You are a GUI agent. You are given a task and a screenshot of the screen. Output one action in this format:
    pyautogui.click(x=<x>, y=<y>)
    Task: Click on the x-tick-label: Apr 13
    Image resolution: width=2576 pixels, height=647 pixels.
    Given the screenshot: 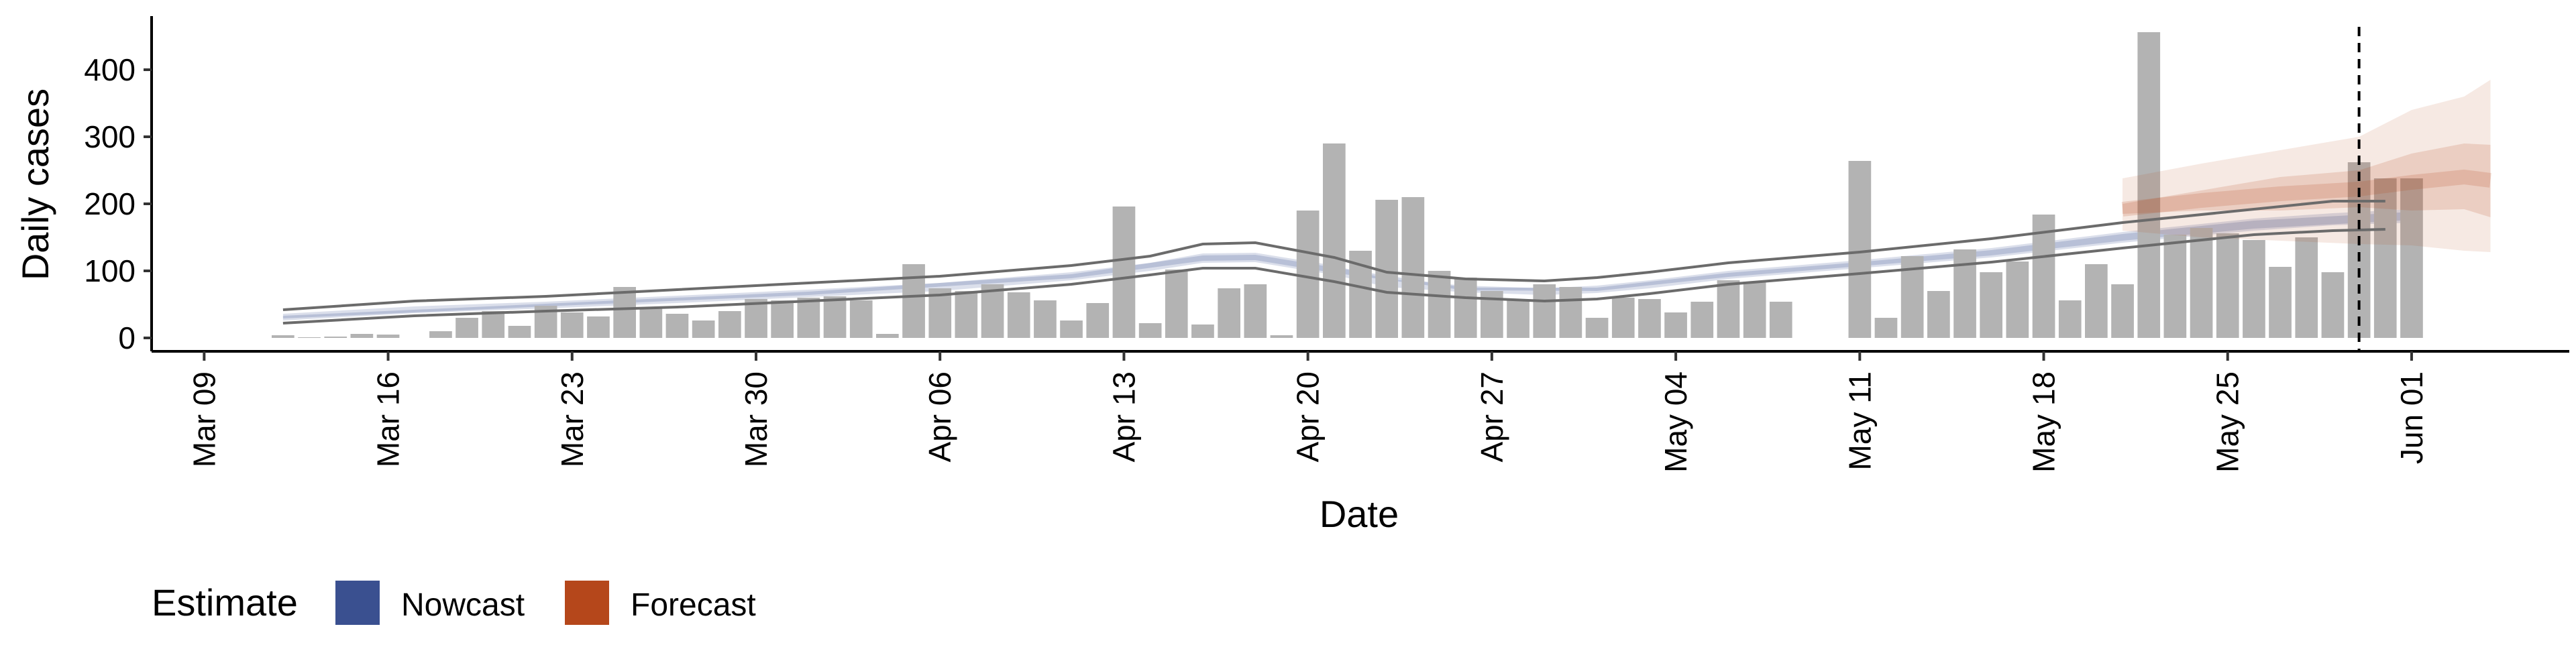 What is the action you would take?
    pyautogui.click(x=1123, y=417)
    